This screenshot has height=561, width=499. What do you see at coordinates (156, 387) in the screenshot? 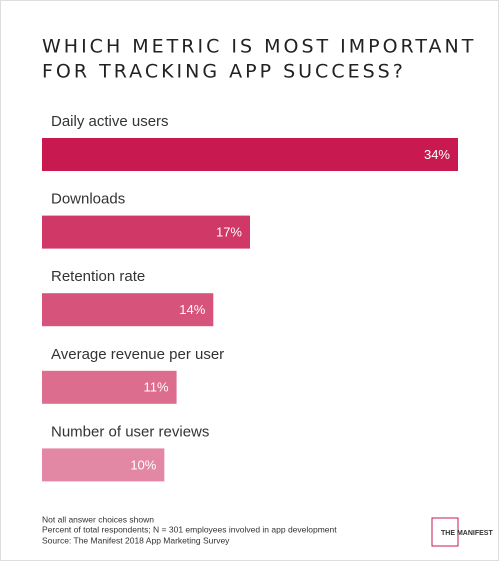
I see `value-label: 11%` at bounding box center [156, 387].